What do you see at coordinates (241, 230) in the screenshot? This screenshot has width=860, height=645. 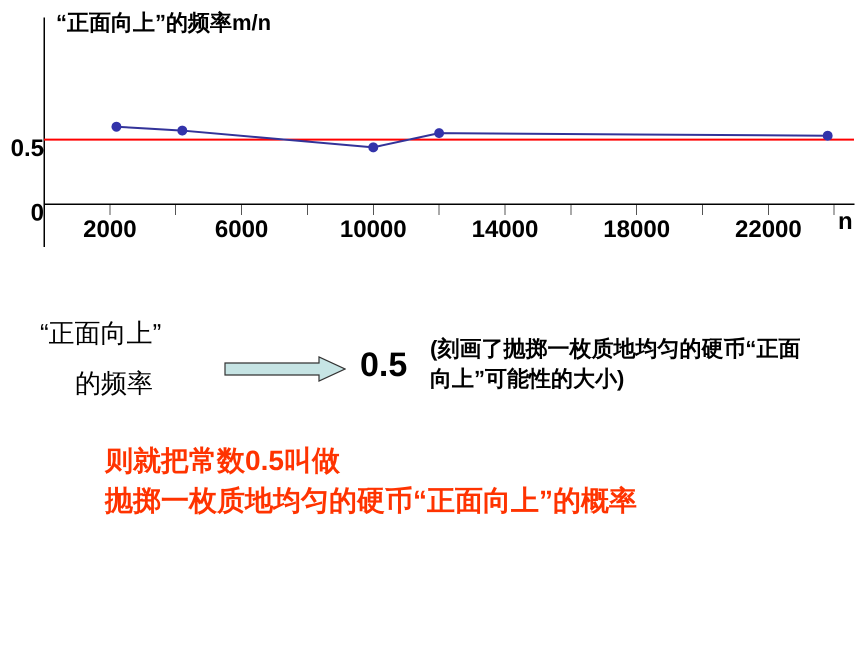 I see `x-tick-label: 6000` at bounding box center [241, 230].